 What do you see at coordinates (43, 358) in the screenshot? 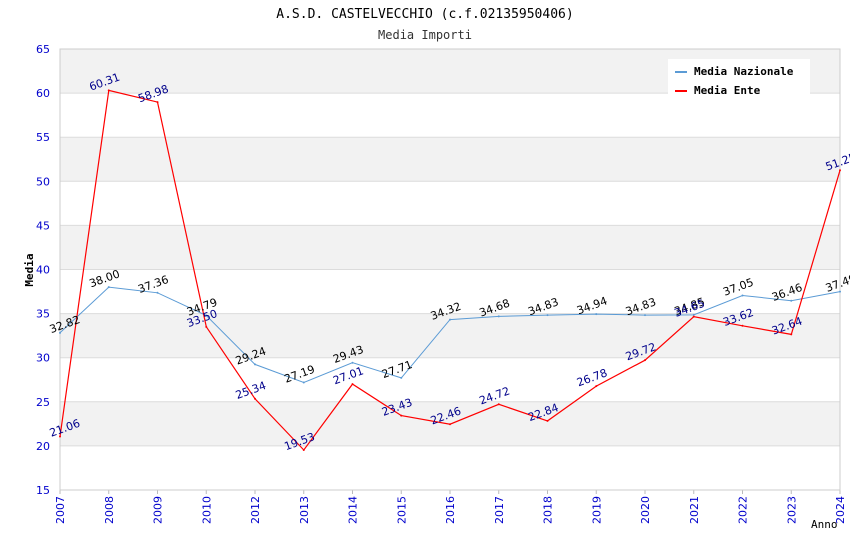
I see `y-tick-label: 30` at bounding box center [43, 358].